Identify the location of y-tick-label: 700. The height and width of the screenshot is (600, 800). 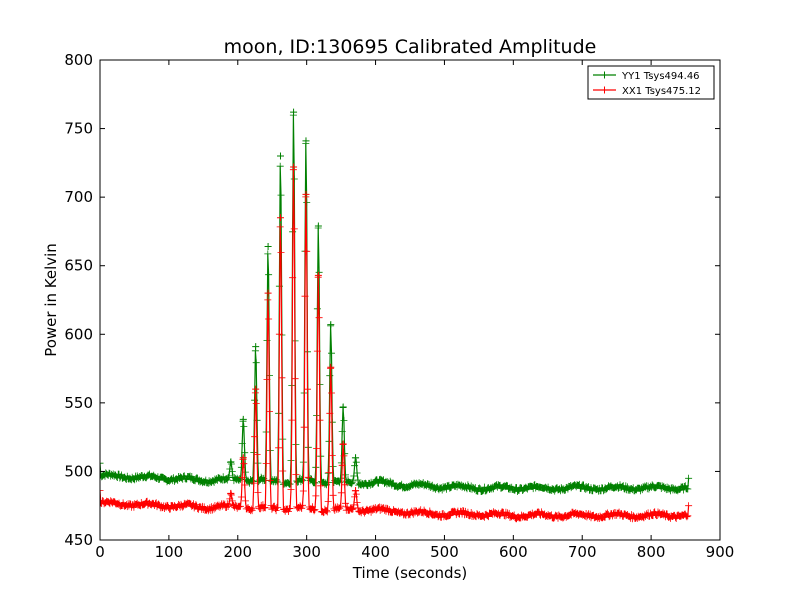
(78, 197).